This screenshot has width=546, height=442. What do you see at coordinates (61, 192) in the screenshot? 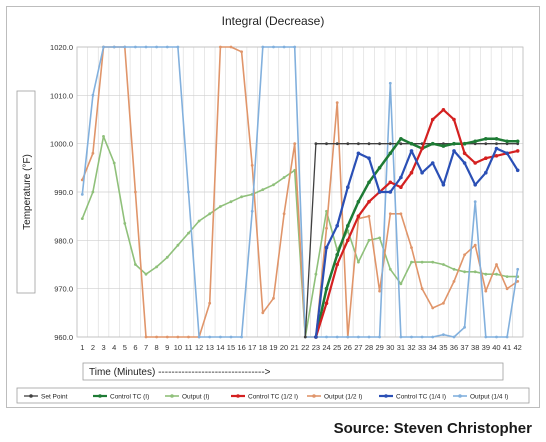
I see `y-tick-labels: 960.0 970.0 980.0 990.0 1000.0 1010.0 1020.0` at bounding box center [61, 192].